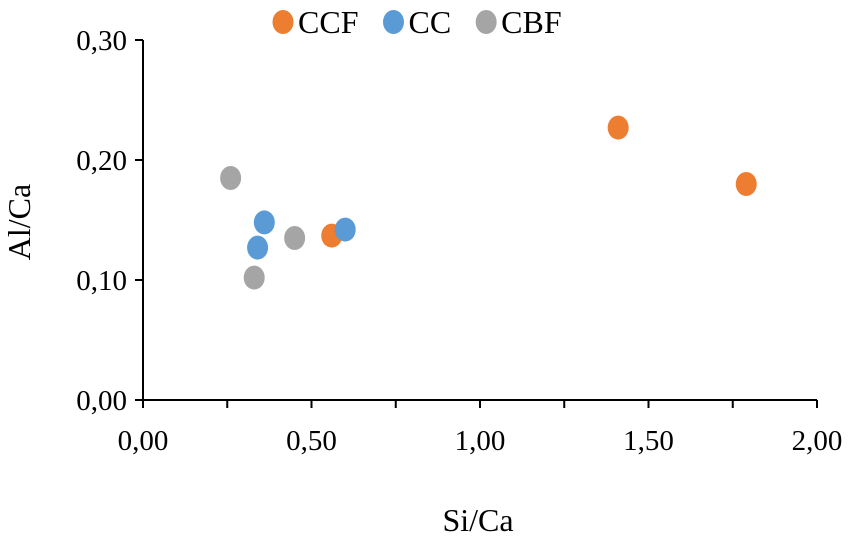 This screenshot has height=537, width=850. What do you see at coordinates (101, 281) in the screenshot?
I see `y-tick-label: 0,10` at bounding box center [101, 281].